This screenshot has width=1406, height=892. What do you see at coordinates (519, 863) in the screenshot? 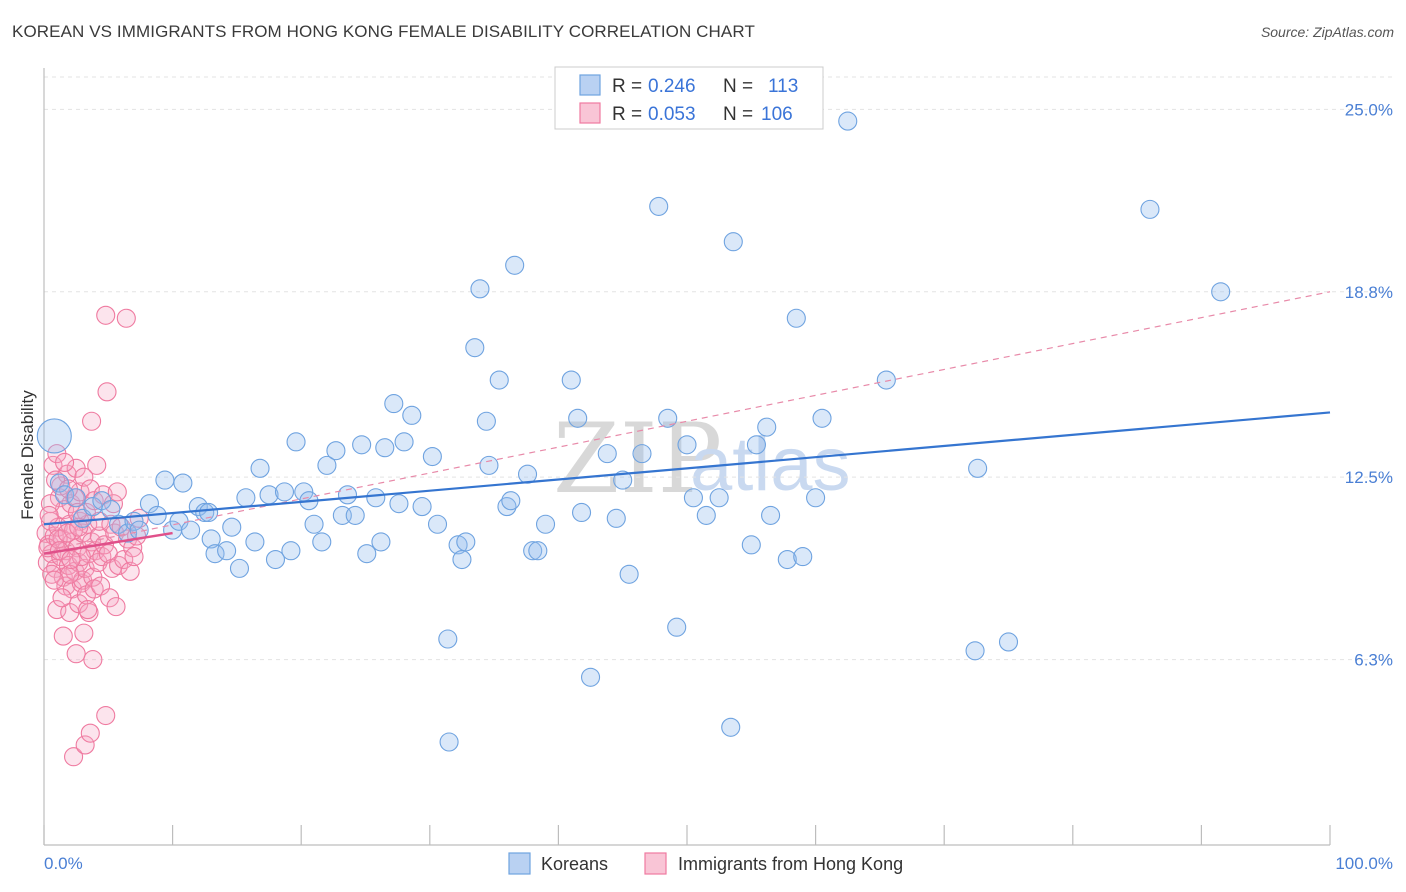
I see `bottom-legend-swatch-koreans` at bounding box center [519, 863].